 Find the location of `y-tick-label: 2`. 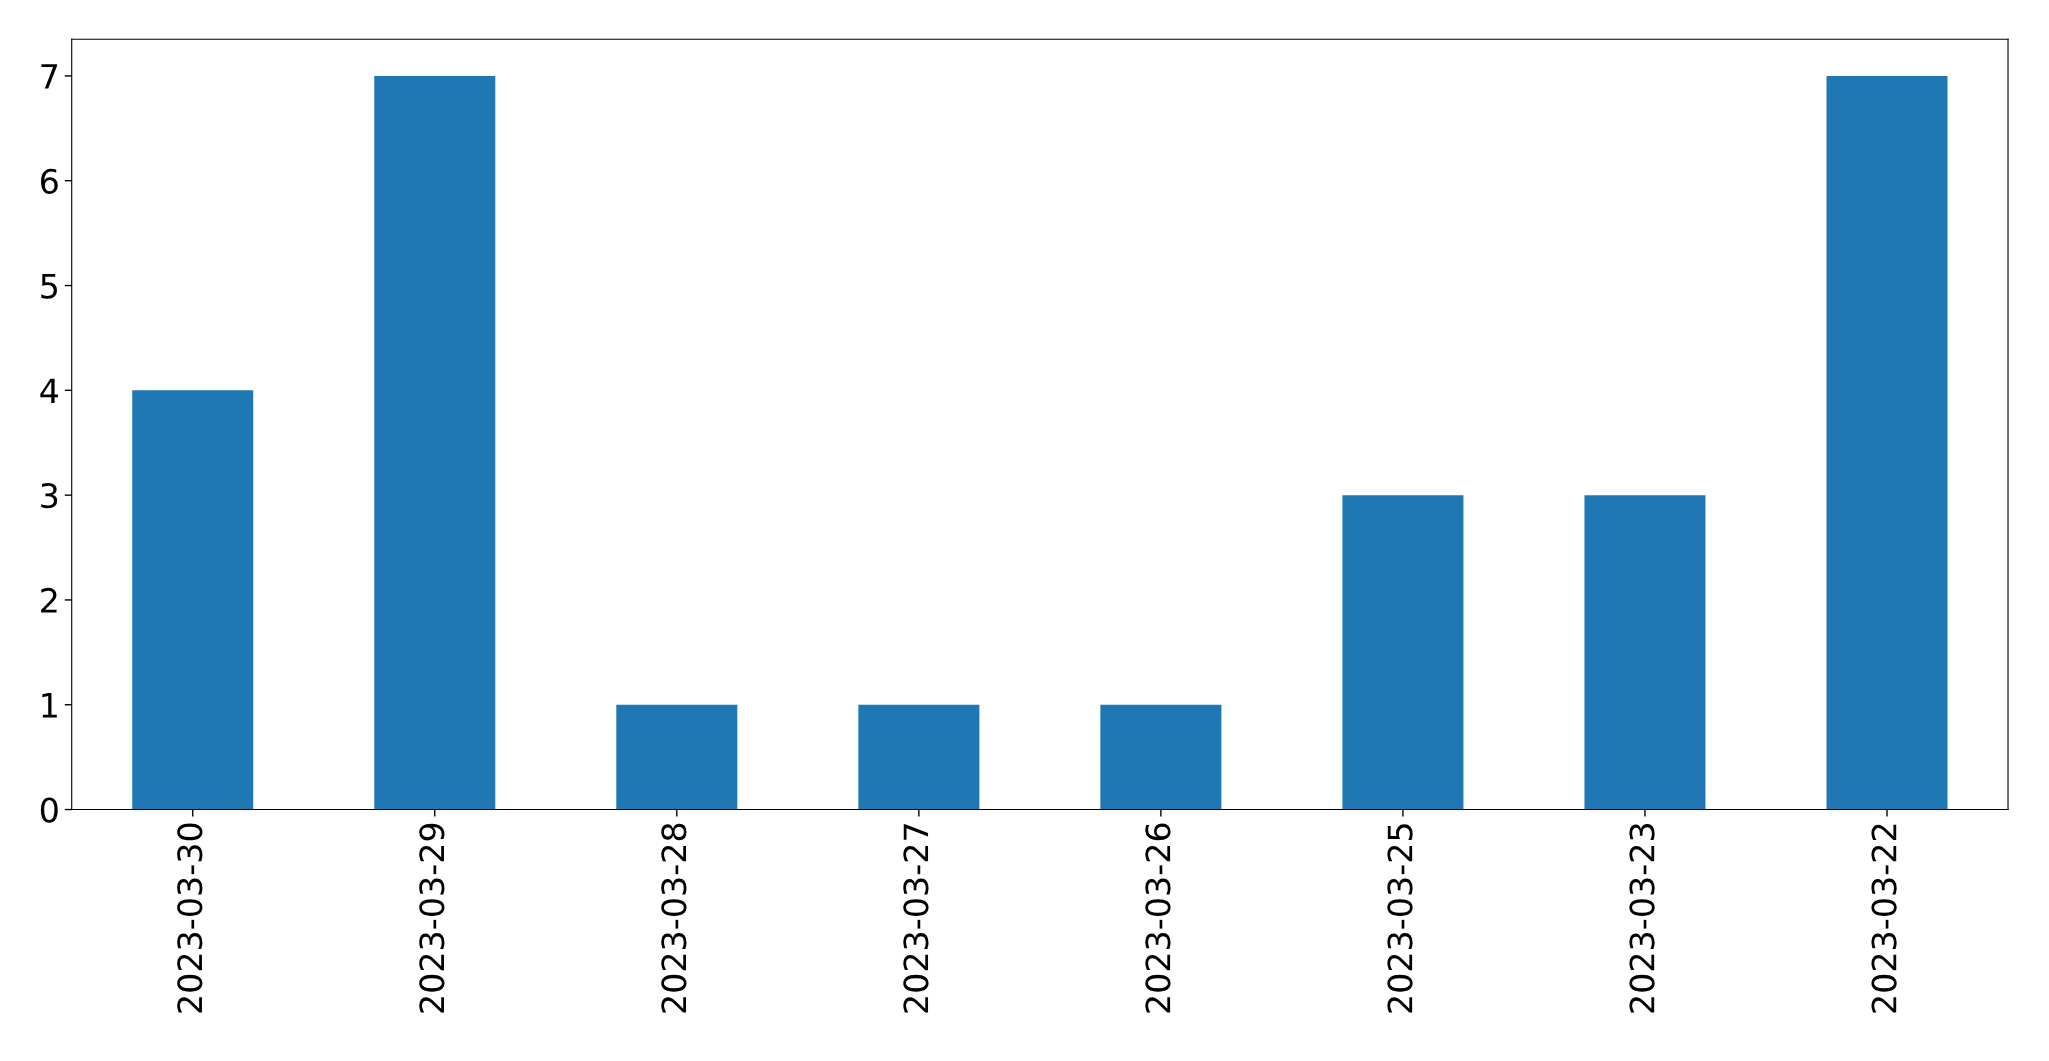

y-tick-label: 2 is located at coordinates (49, 600).